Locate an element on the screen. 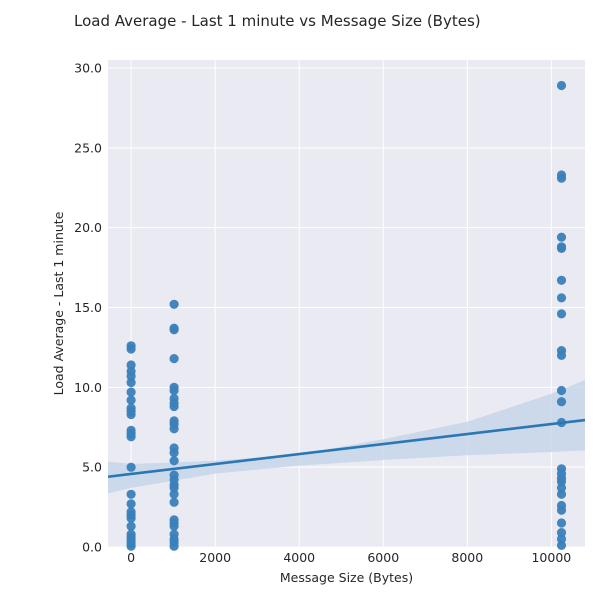  y-tick-label: 0.0 is located at coordinates (92, 547).